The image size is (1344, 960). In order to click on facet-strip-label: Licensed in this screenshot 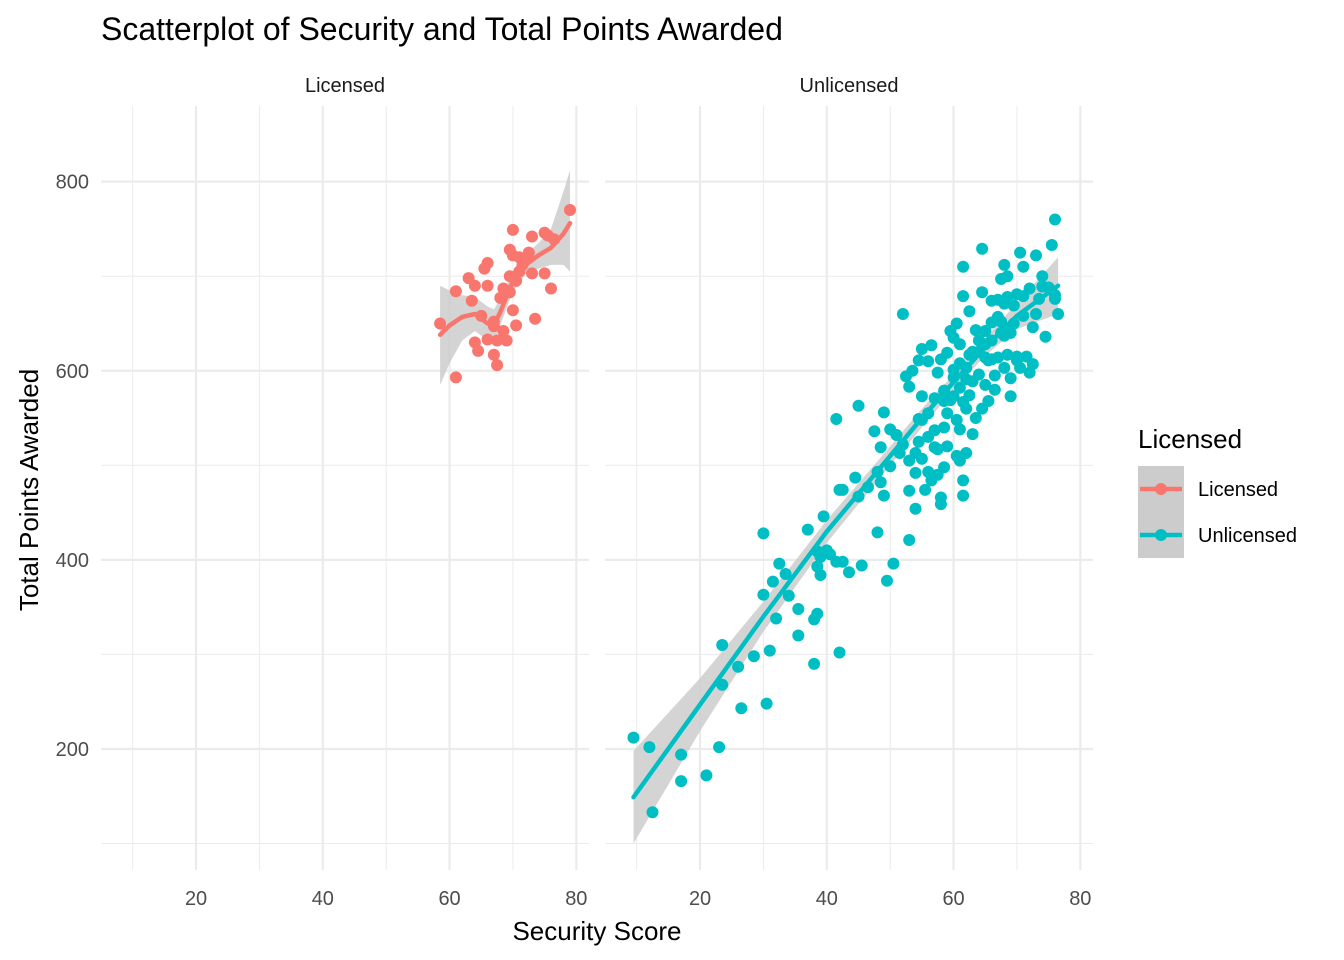, I will do `click(345, 86)`.